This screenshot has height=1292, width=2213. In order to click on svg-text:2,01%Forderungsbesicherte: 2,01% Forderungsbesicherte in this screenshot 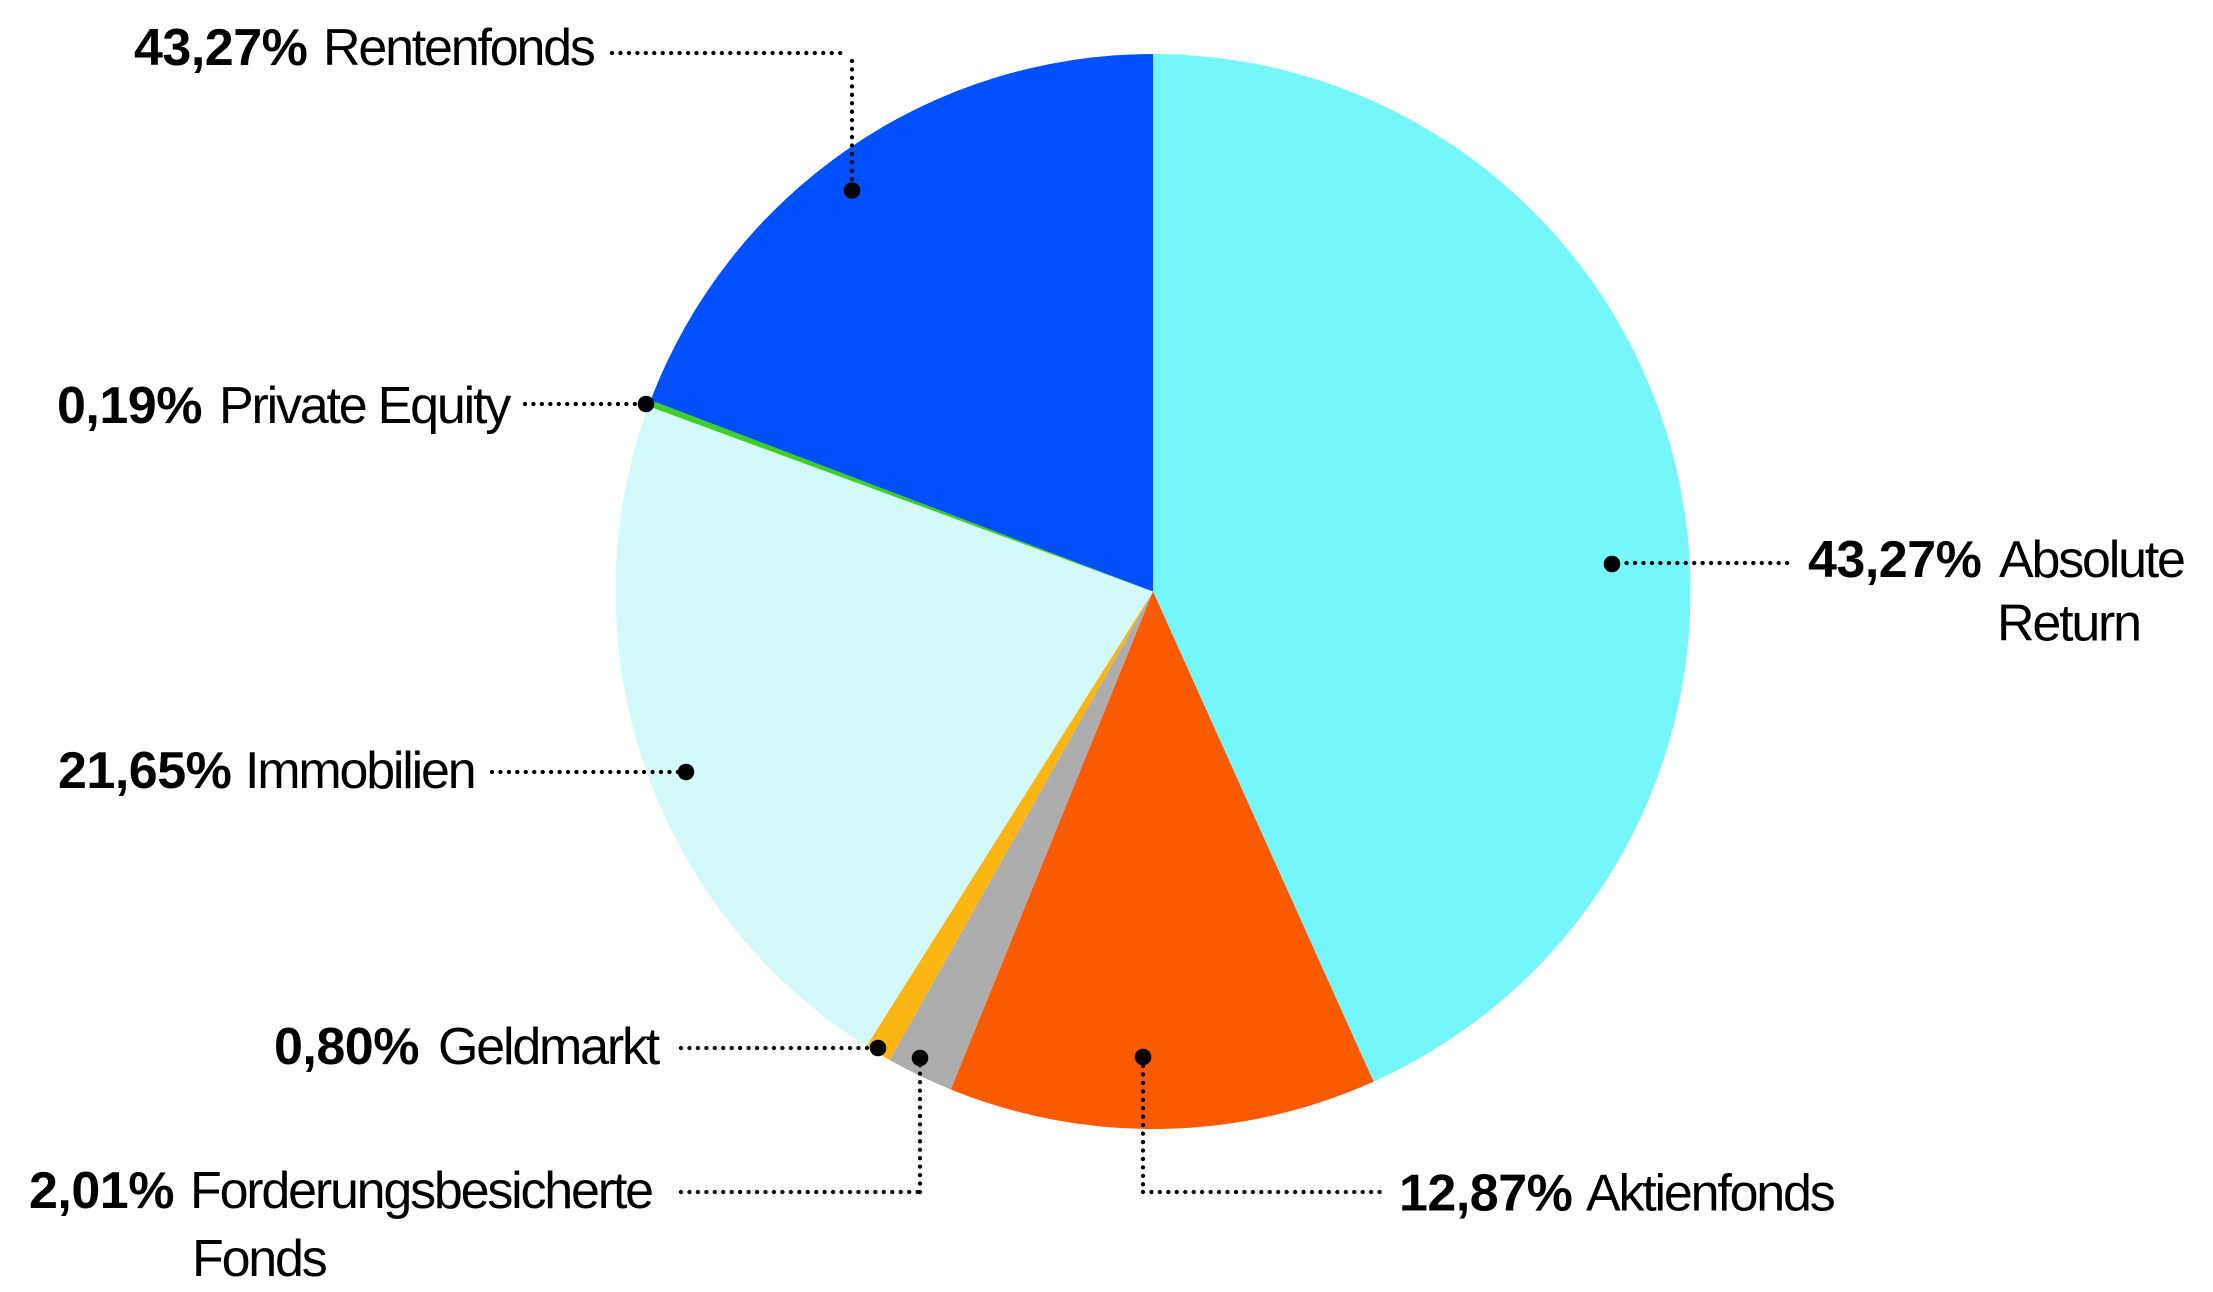, I will do `click(340, 1191)`.